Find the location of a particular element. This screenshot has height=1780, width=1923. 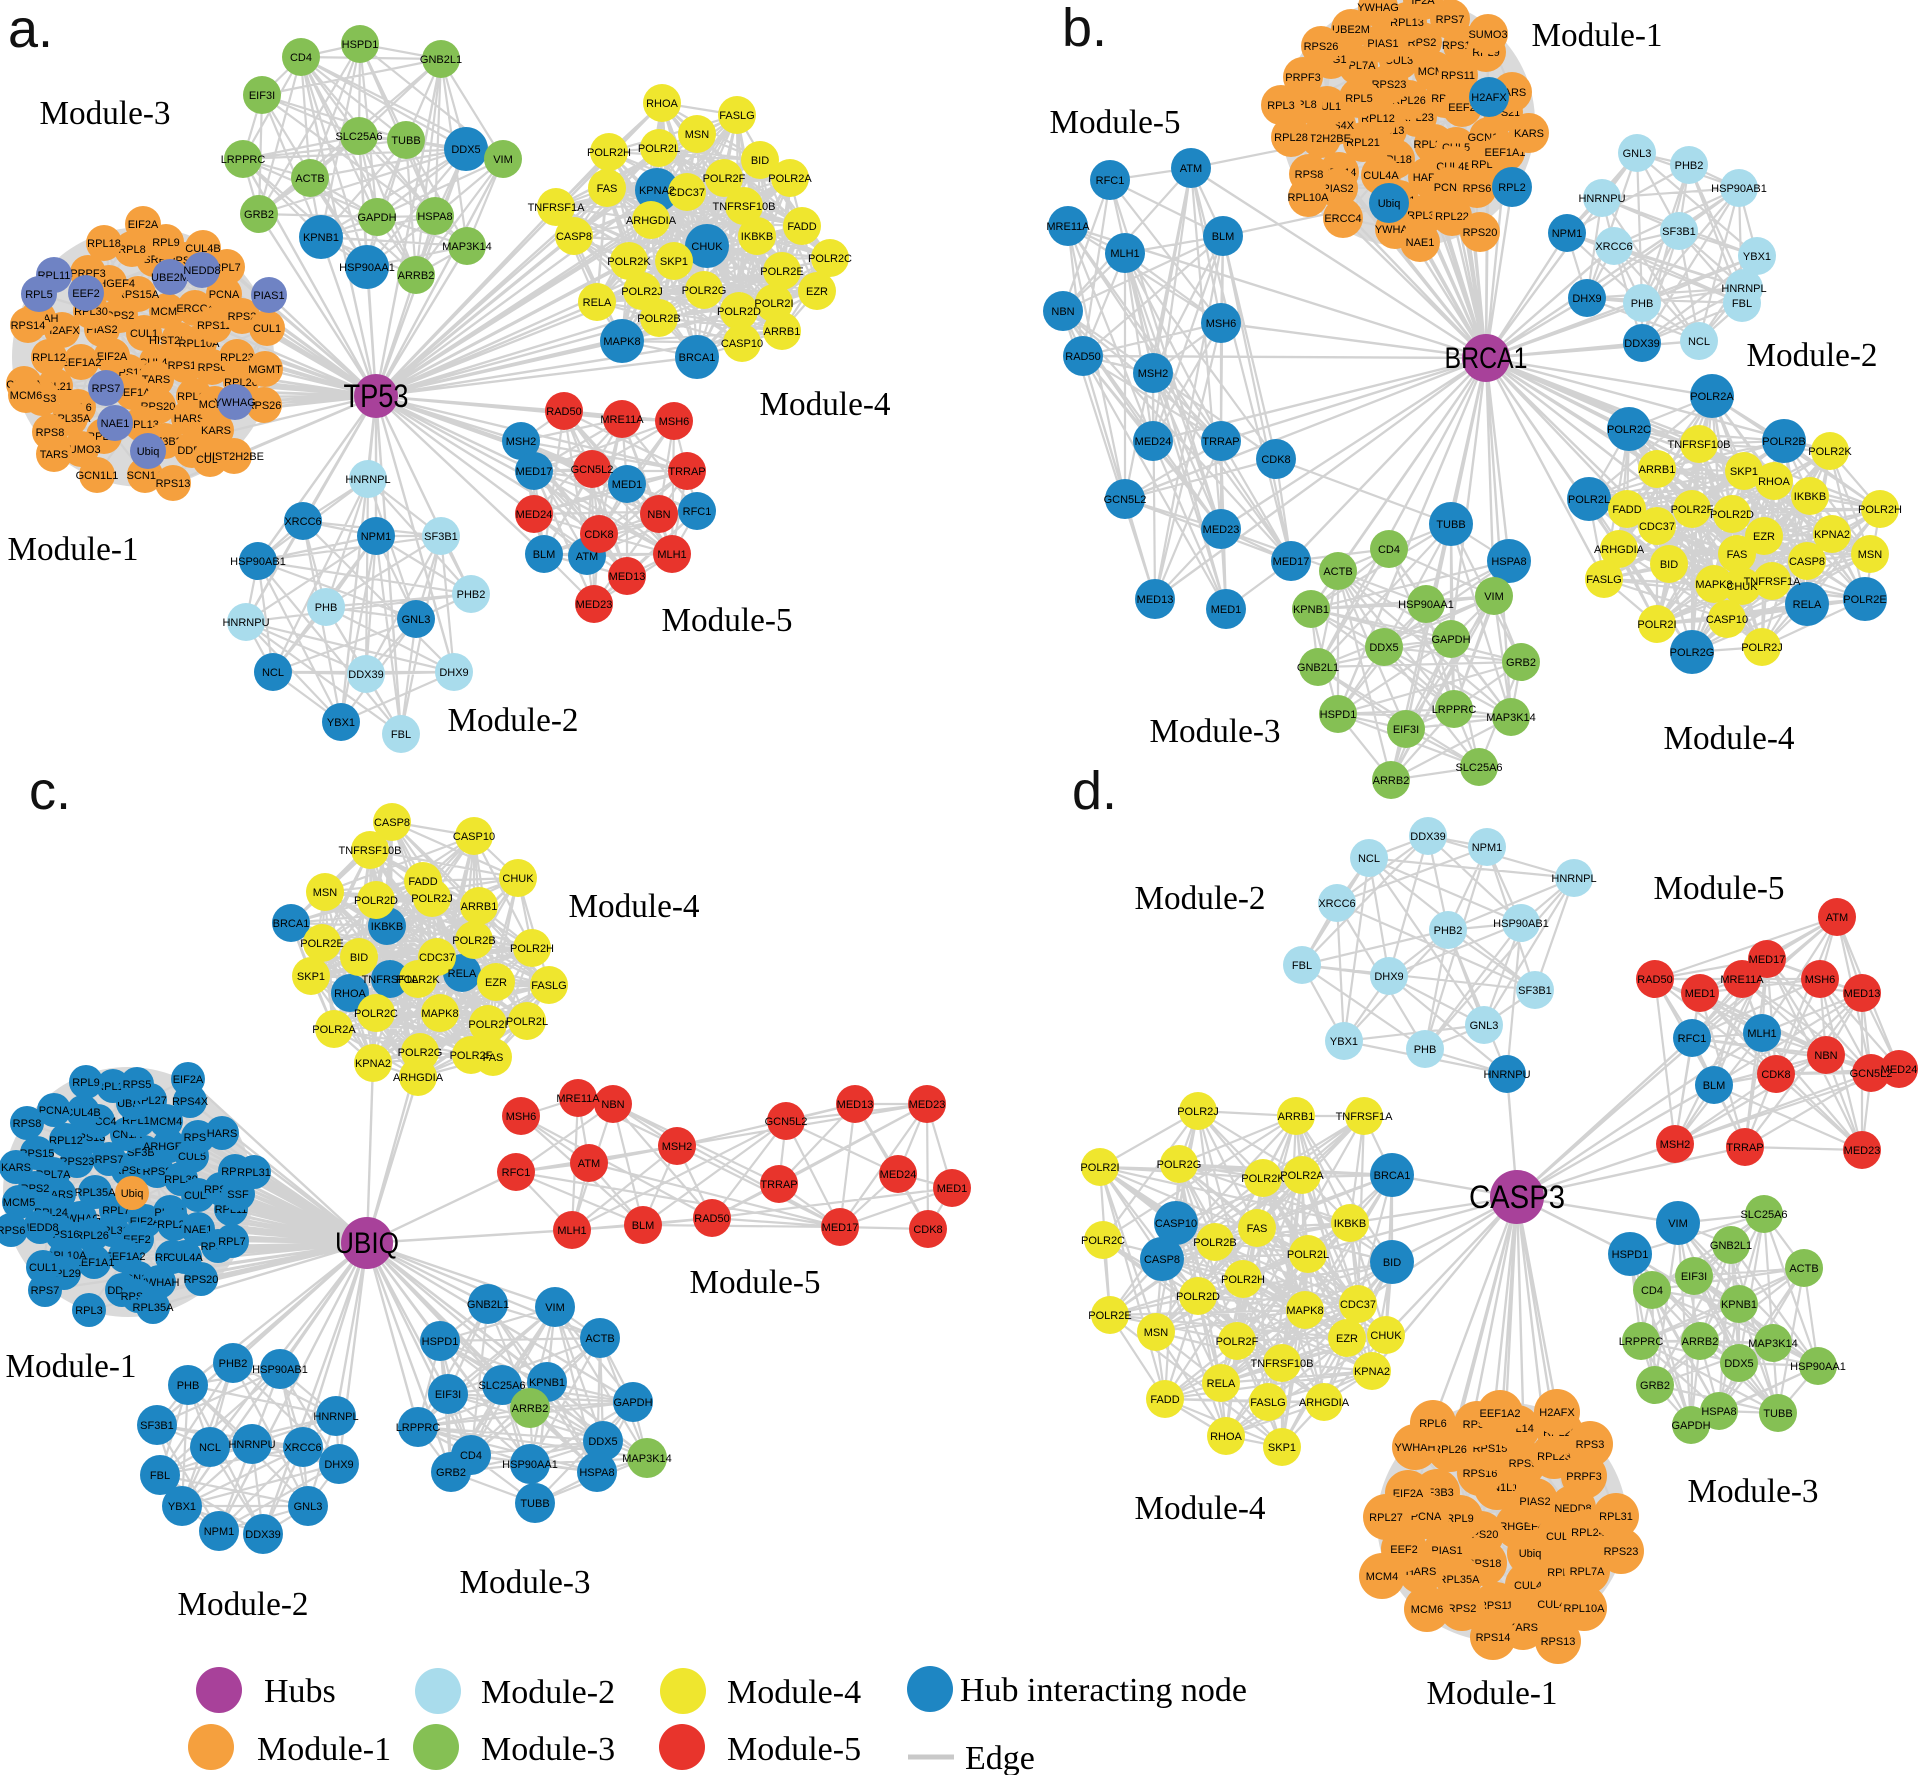

svg-text: FAS is located at coordinates (493, 1058).